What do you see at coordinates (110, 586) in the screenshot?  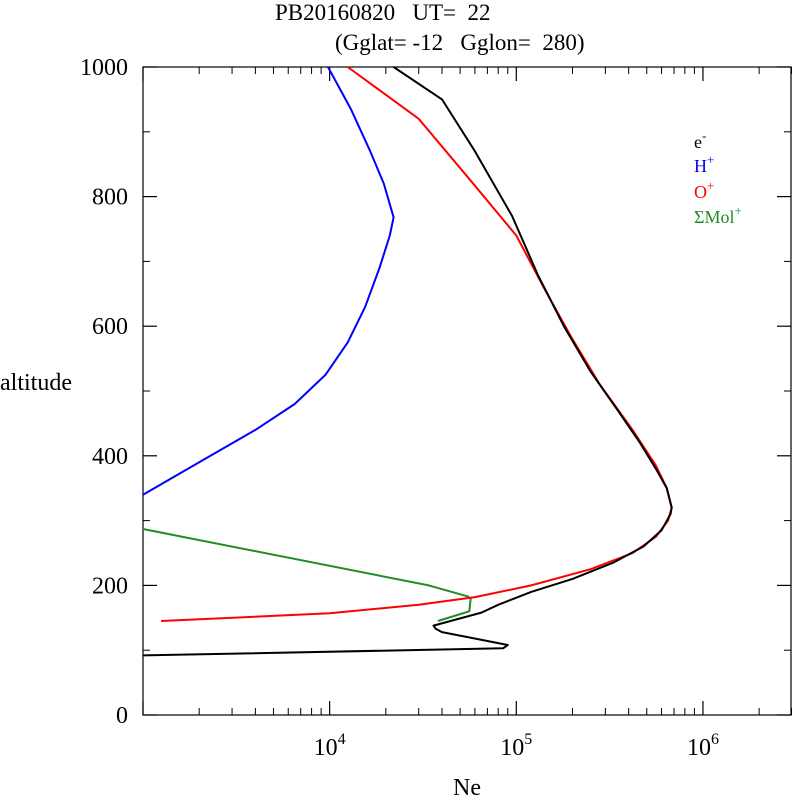 I see `y-tick-label: 200` at bounding box center [110, 586].